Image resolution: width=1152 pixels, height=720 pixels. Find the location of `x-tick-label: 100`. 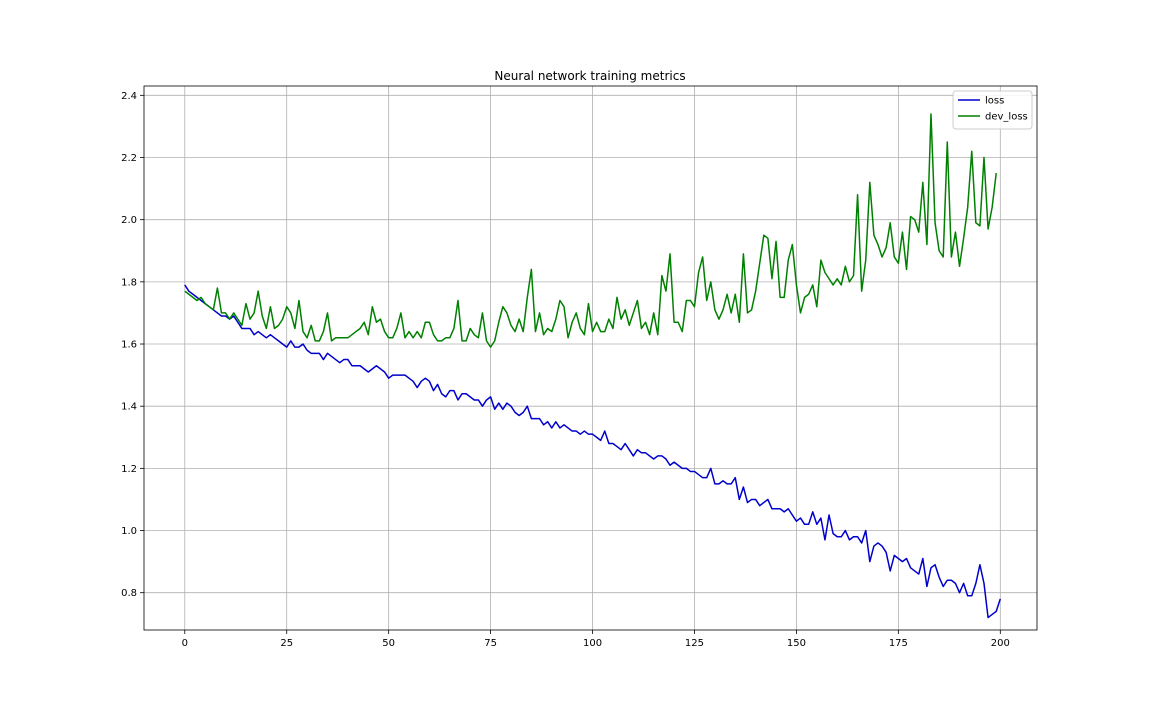

x-tick-label: 100 is located at coordinates (592, 643).